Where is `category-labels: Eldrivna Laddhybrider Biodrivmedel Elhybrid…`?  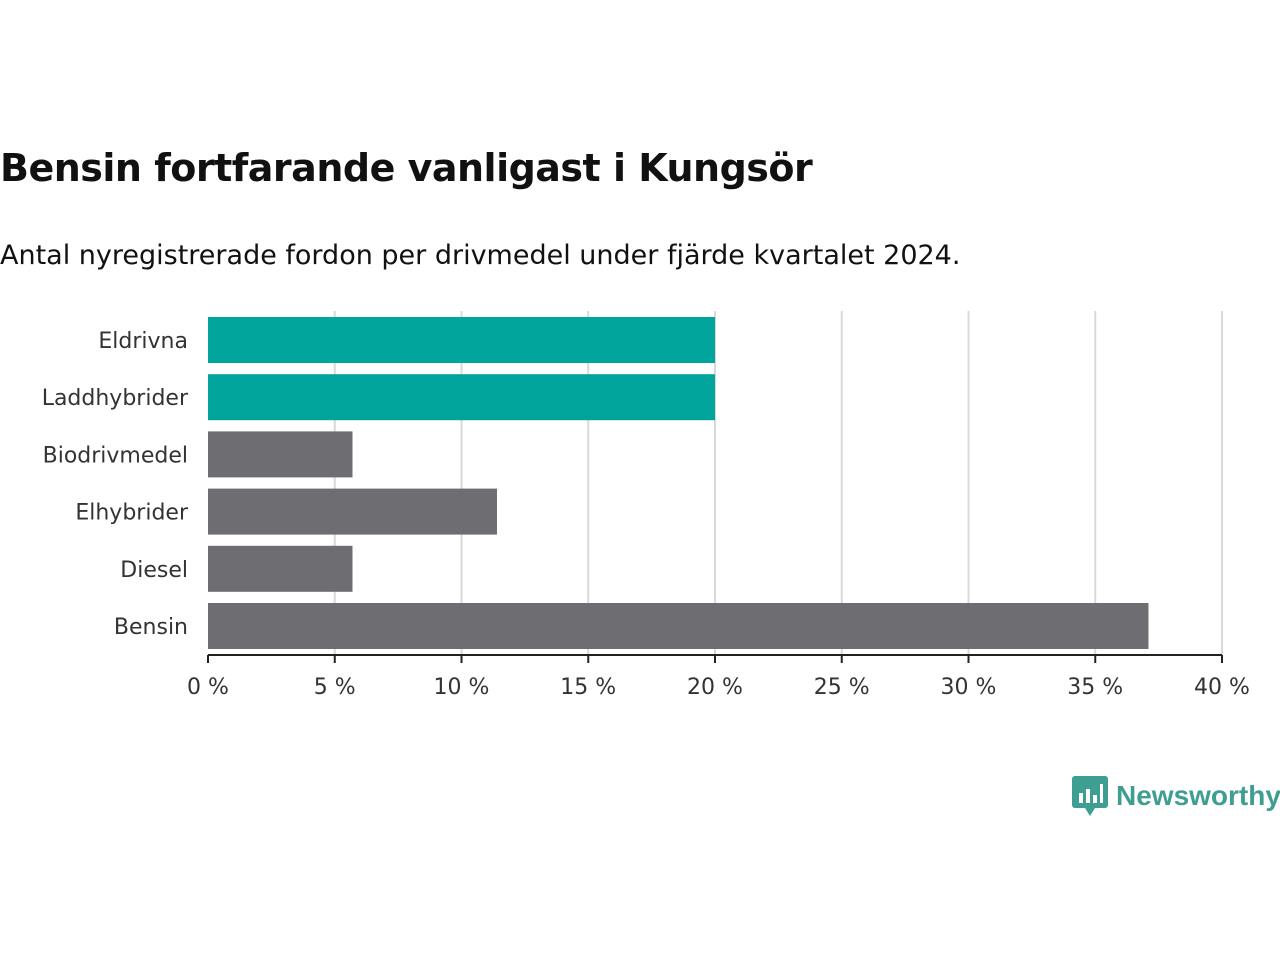
category-labels: Eldrivna Laddhybrider Biodrivmedel Elhybrid… is located at coordinates (115, 484).